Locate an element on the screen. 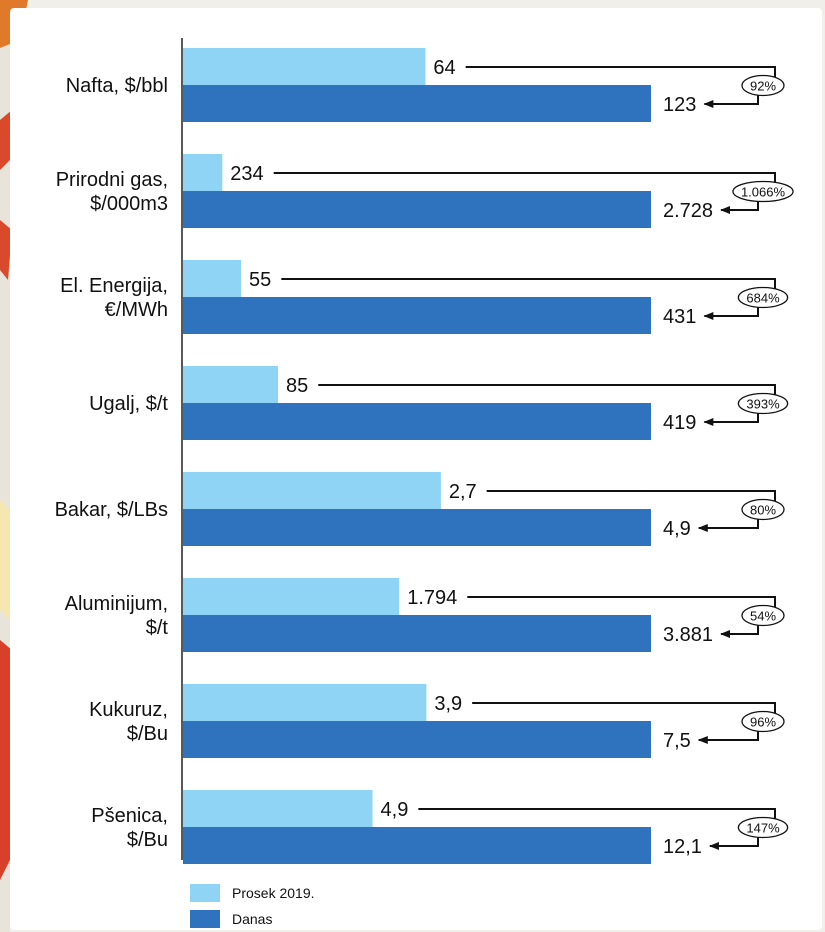 Image resolution: width=825 pixels, height=932 pixels. category-label: Bakar, $/LBs is located at coordinates (111, 510).